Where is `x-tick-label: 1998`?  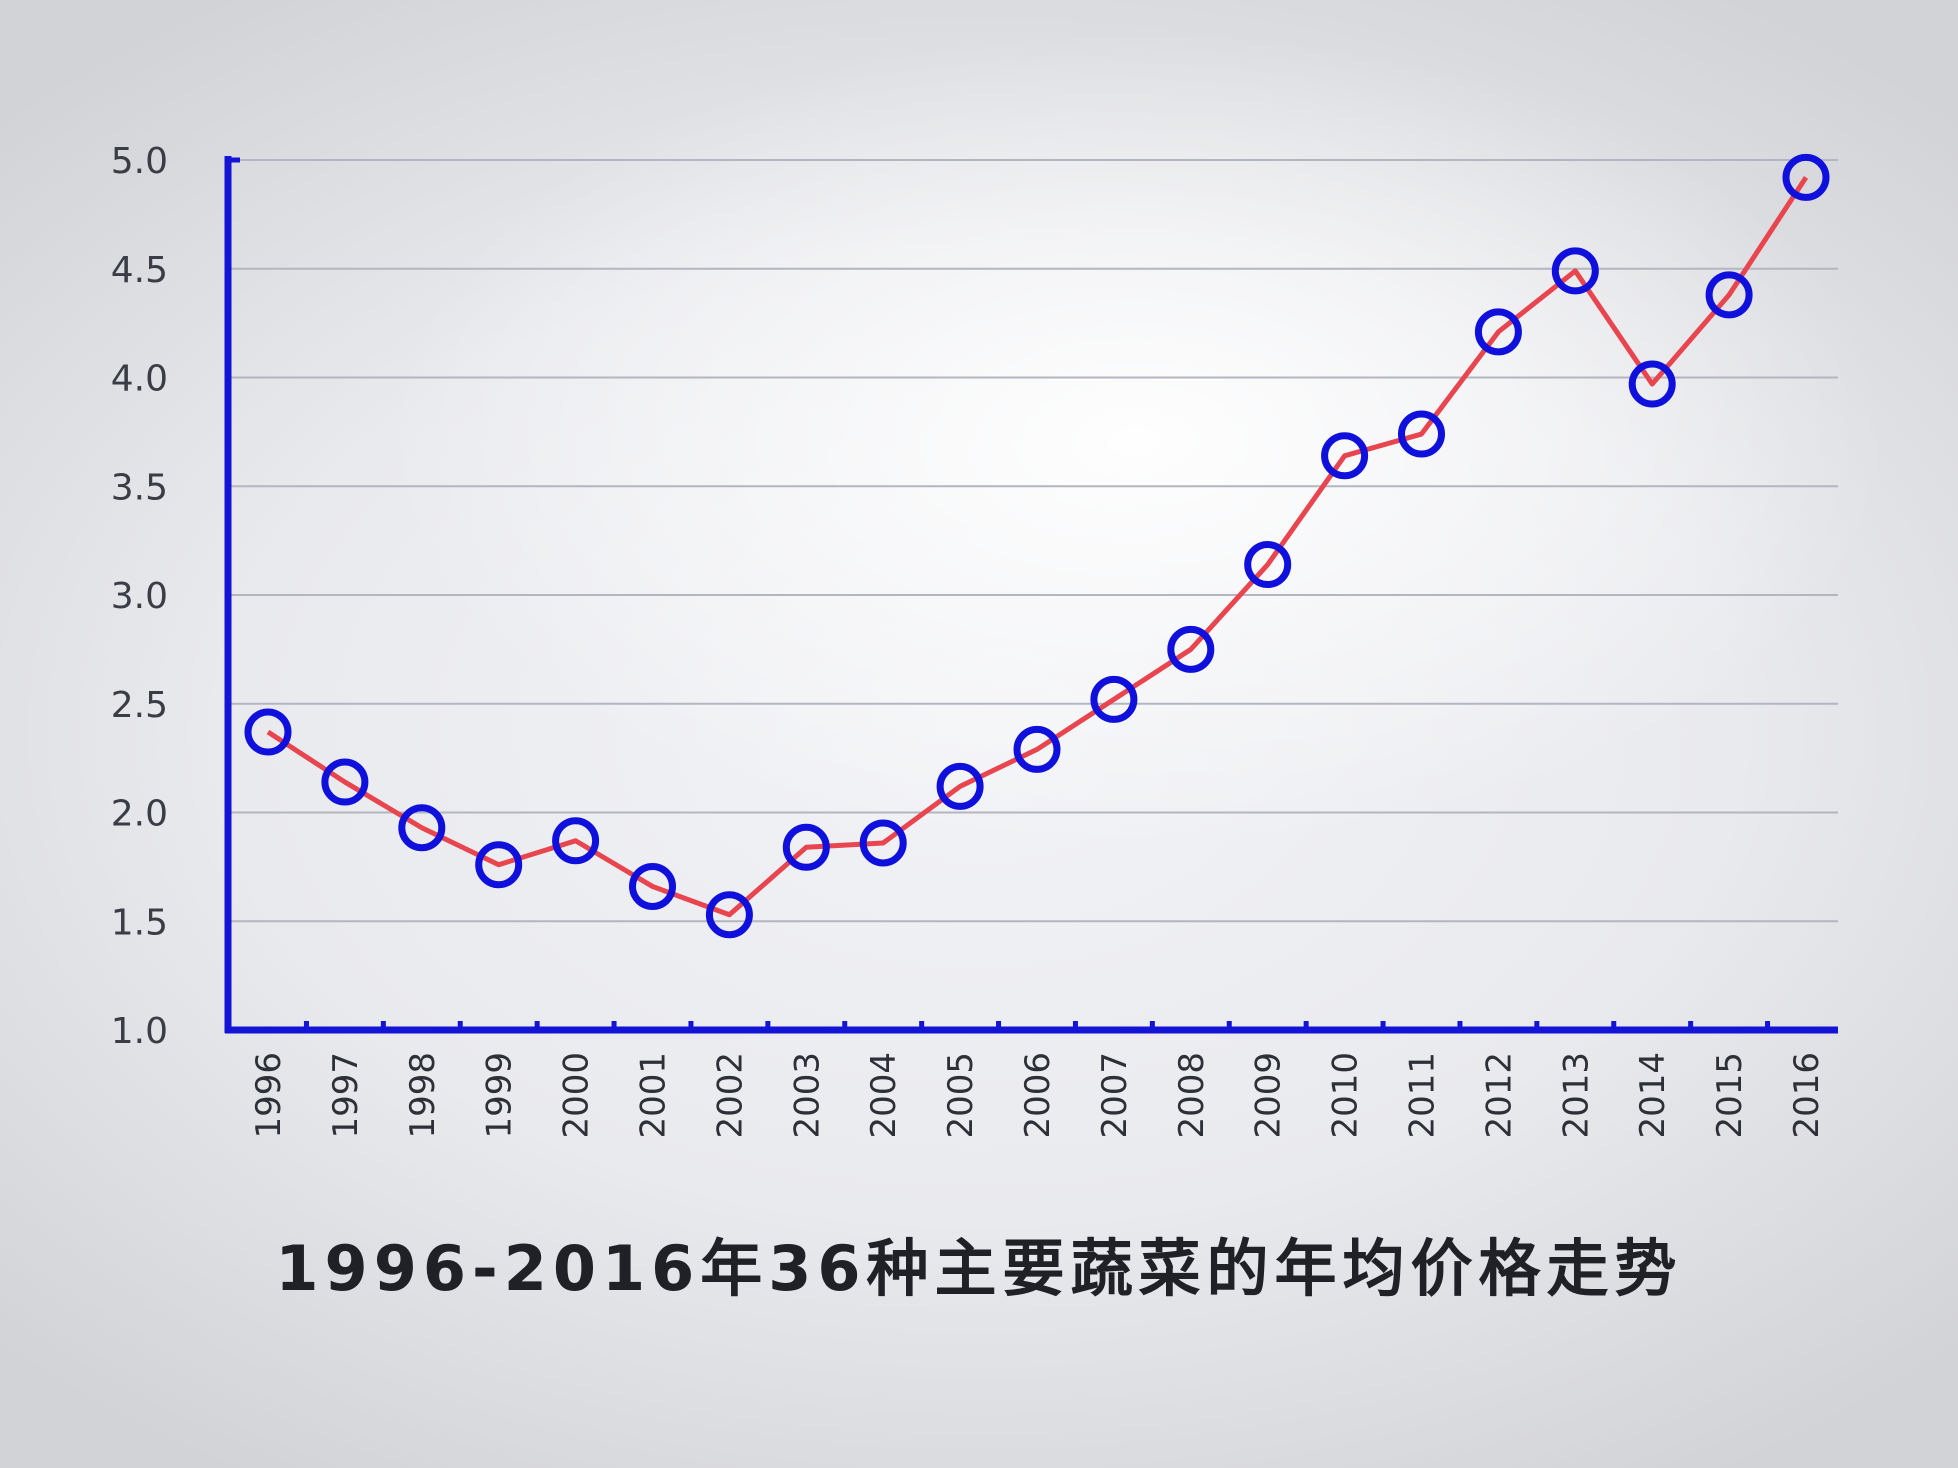 x-tick-label: 1998 is located at coordinates (423, 1095).